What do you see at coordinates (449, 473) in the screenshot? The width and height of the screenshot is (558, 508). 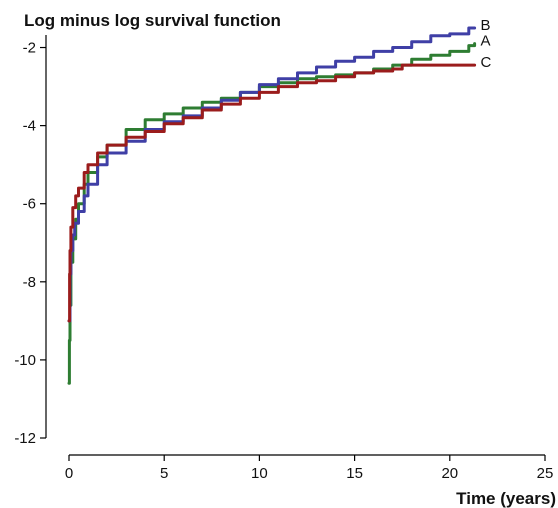 I see `x-tick-label: 20` at bounding box center [449, 473].